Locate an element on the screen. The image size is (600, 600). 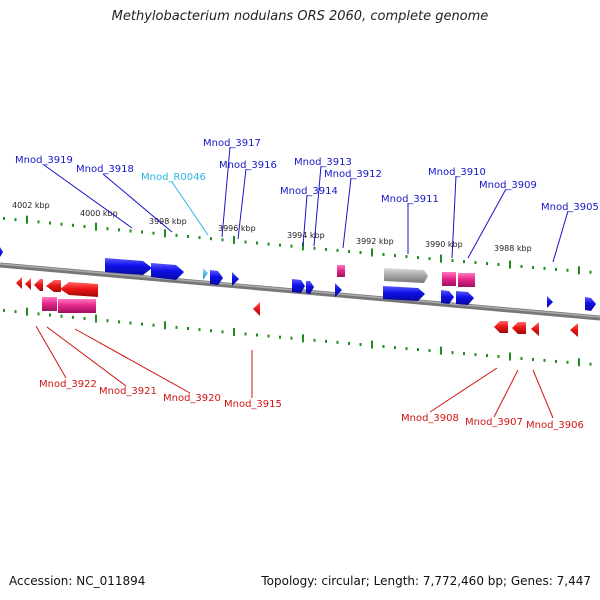
gene-label: Mnod_3912 is located at coordinates (353, 174).